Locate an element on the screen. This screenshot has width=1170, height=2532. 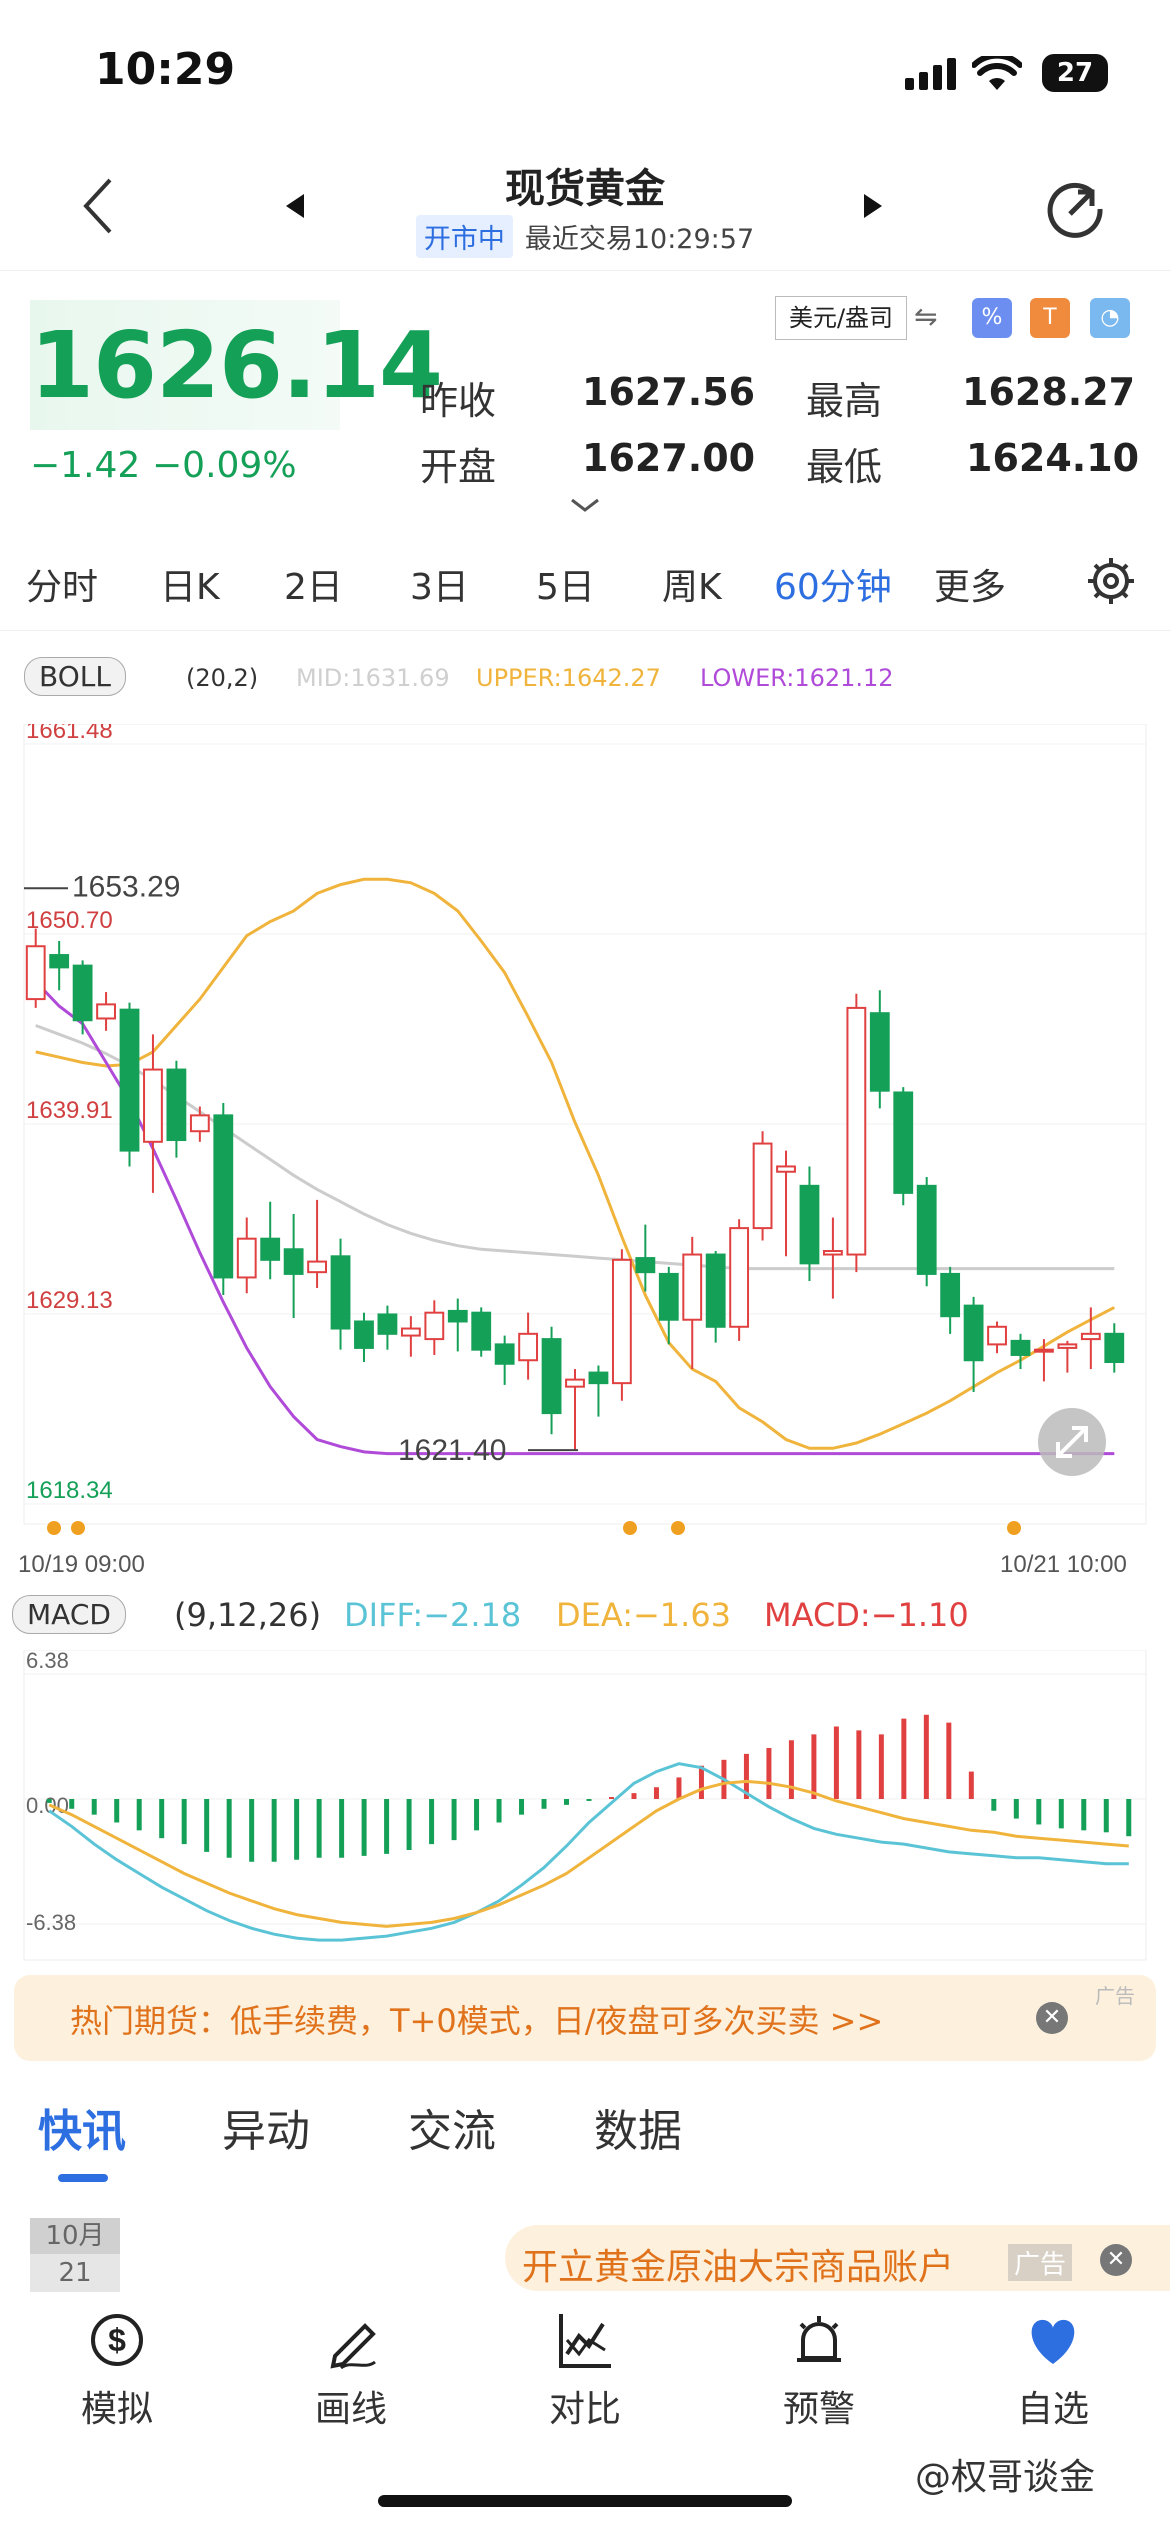
home-indicator is located at coordinates (585, 2501).